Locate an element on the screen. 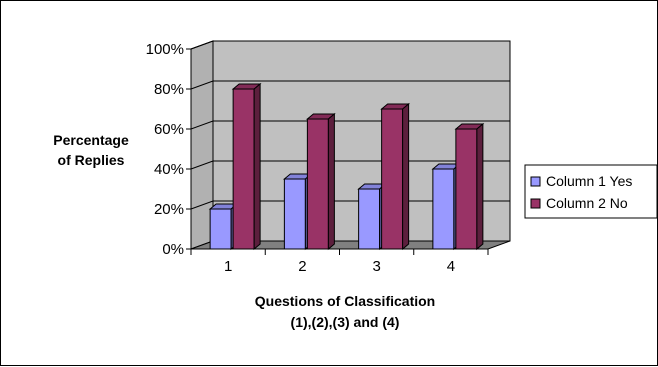  x-tick-label: 1 is located at coordinates (228, 266).